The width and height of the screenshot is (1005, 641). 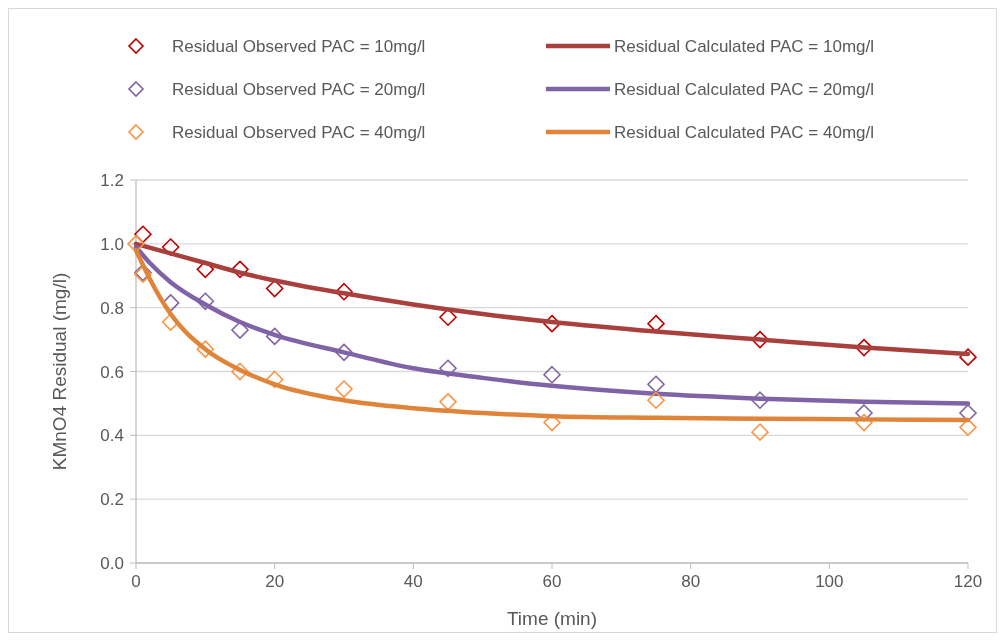 What do you see at coordinates (552, 618) in the screenshot?
I see `x-axis-title: Time (min)` at bounding box center [552, 618].